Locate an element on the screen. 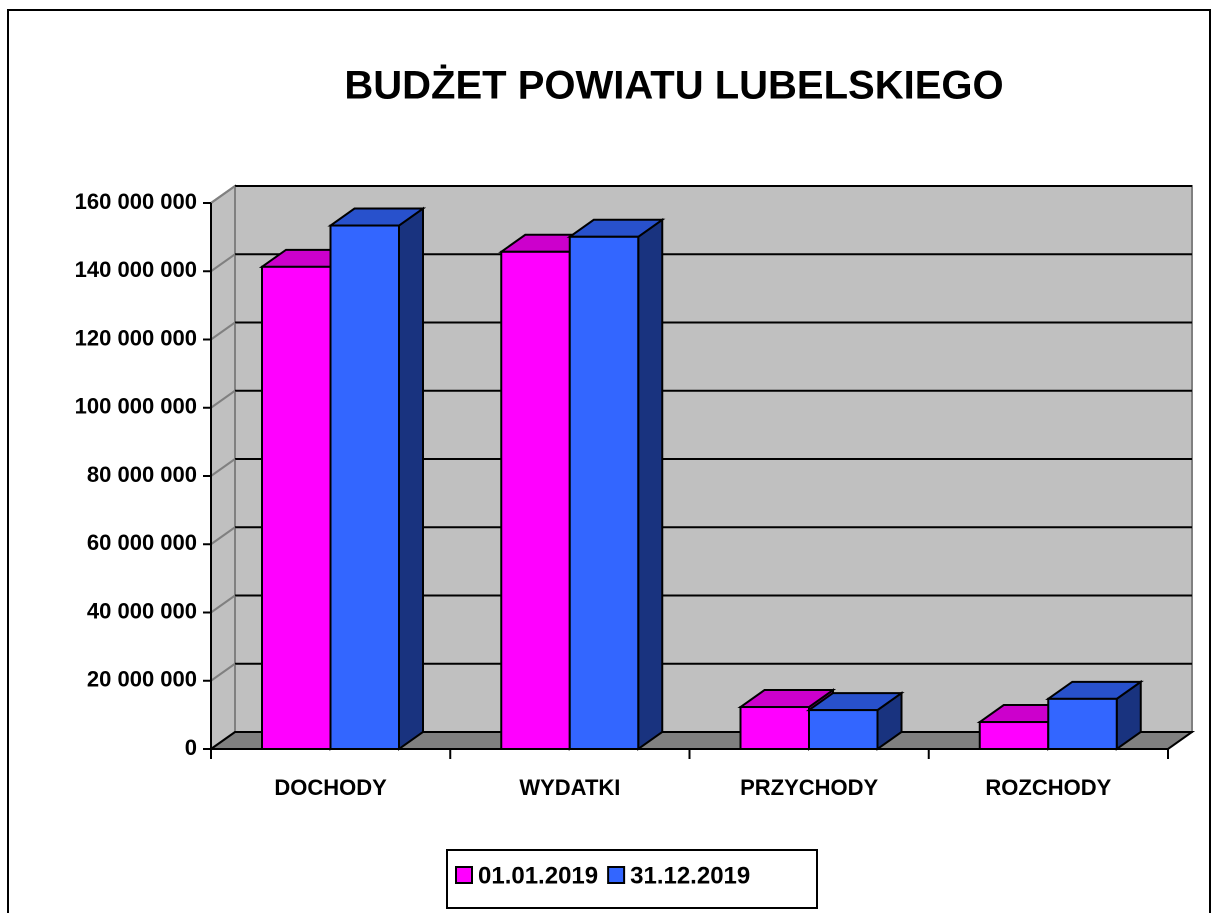 This screenshot has height=913, width=1218. legend-label: 01.01.2019 is located at coordinates (538, 875).